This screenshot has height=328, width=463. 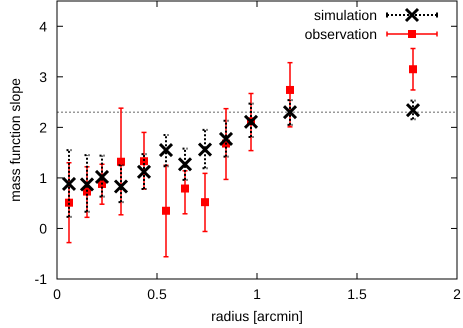 What do you see at coordinates (340, 34) in the screenshot?
I see `legend-label: observation` at bounding box center [340, 34].